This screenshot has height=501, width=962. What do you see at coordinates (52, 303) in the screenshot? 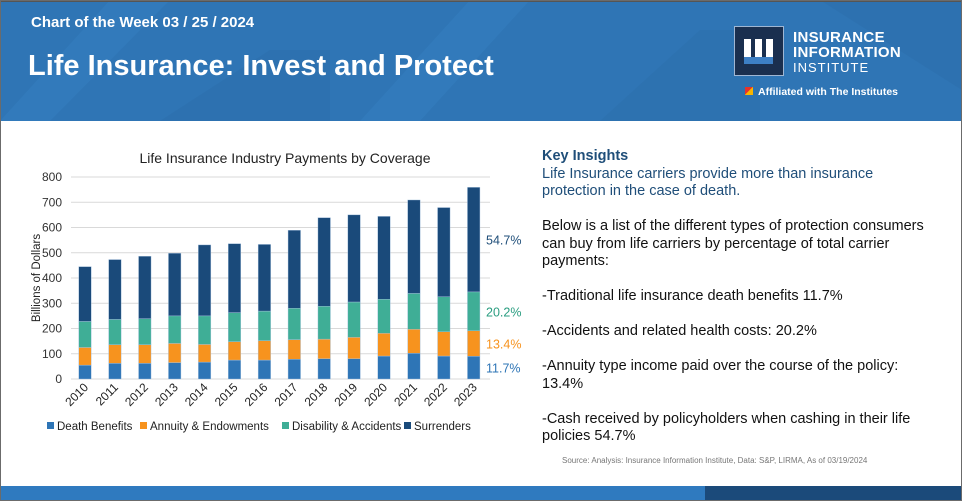
I see `y-tick-label: 300` at bounding box center [52, 303].